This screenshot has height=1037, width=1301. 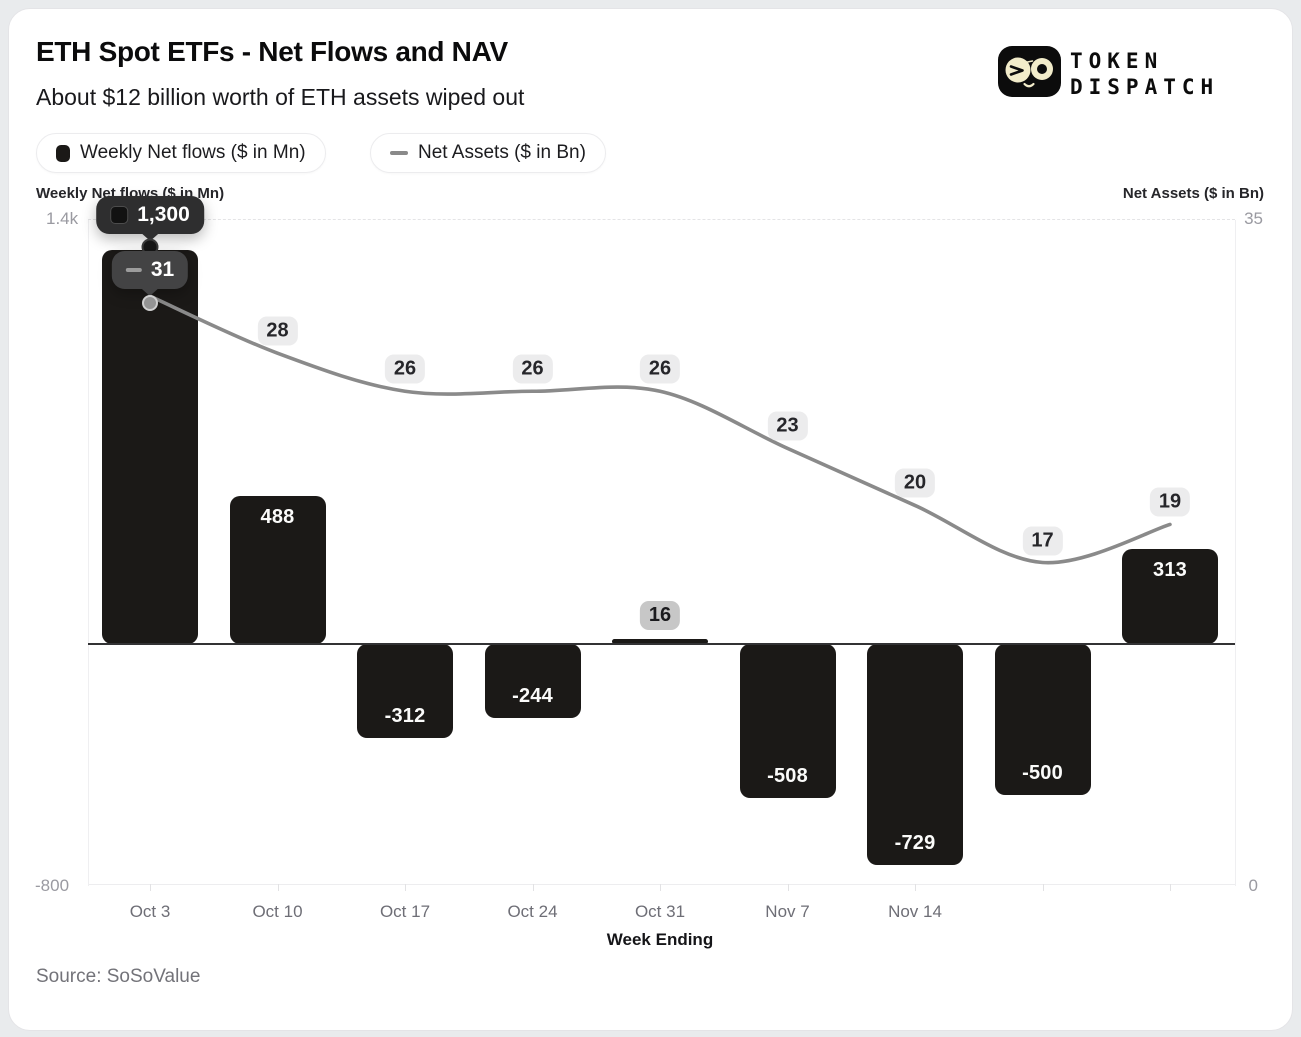 I want to click on left-axis-min-tick: -800, so click(x=52, y=885).